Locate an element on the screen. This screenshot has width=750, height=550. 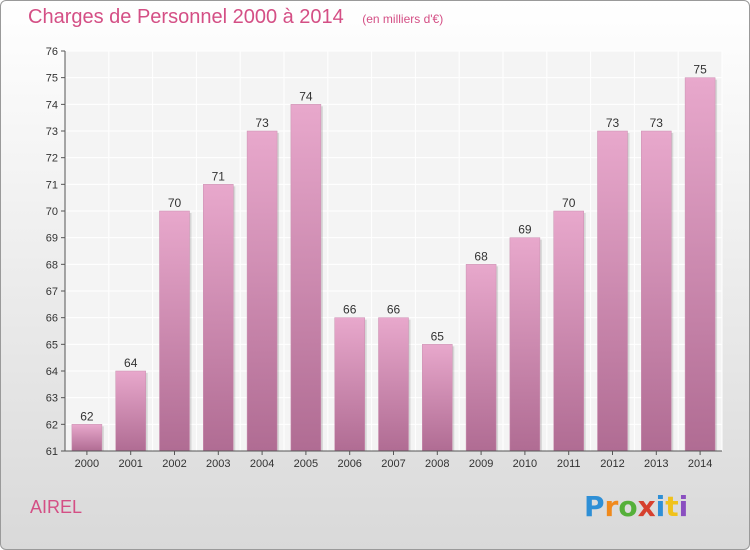
x-tick-label: 2011 is located at coordinates (569, 464).